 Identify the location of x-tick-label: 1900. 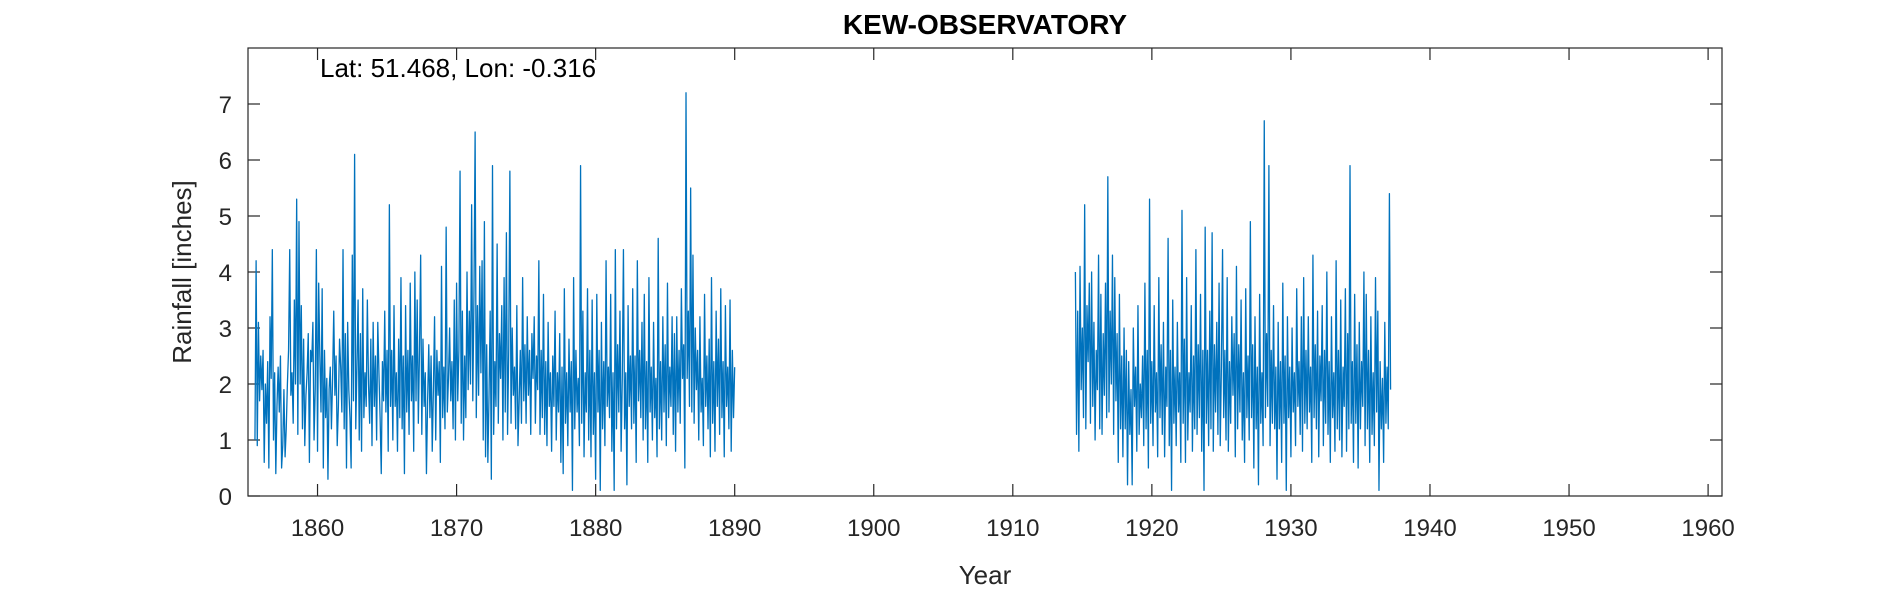
(873, 528).